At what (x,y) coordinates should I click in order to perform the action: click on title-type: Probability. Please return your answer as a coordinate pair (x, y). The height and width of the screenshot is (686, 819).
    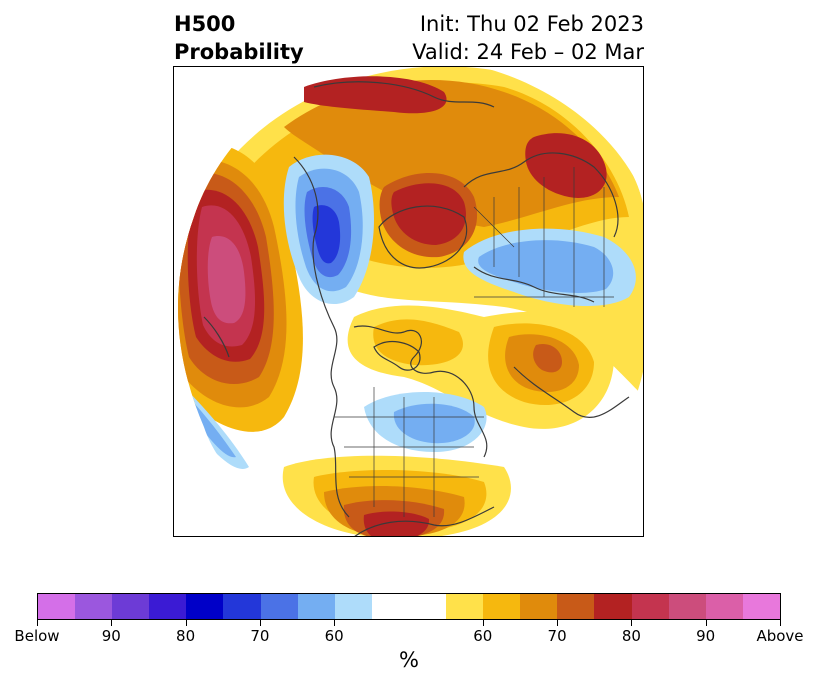
    Looking at the image, I should click on (239, 52).